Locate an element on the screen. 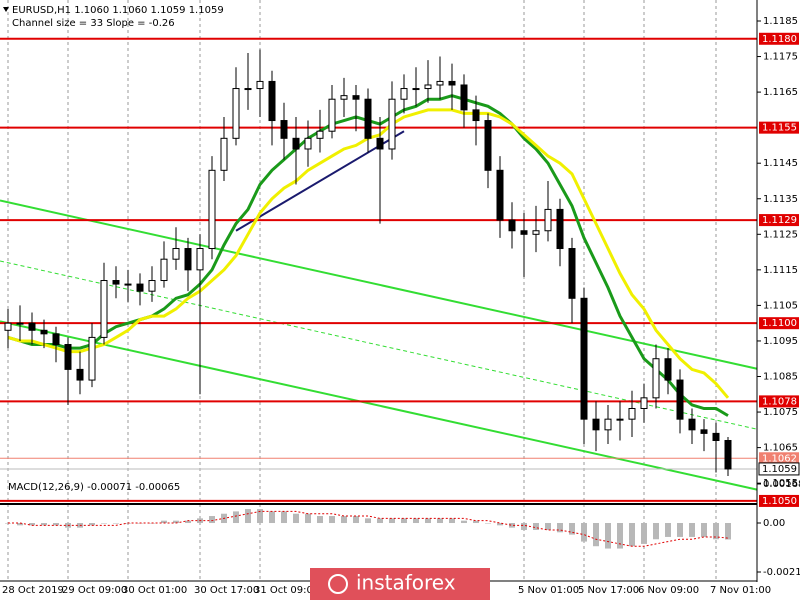 The height and width of the screenshot is (600, 800). watermark: instaforex is located at coordinates (400, 584).